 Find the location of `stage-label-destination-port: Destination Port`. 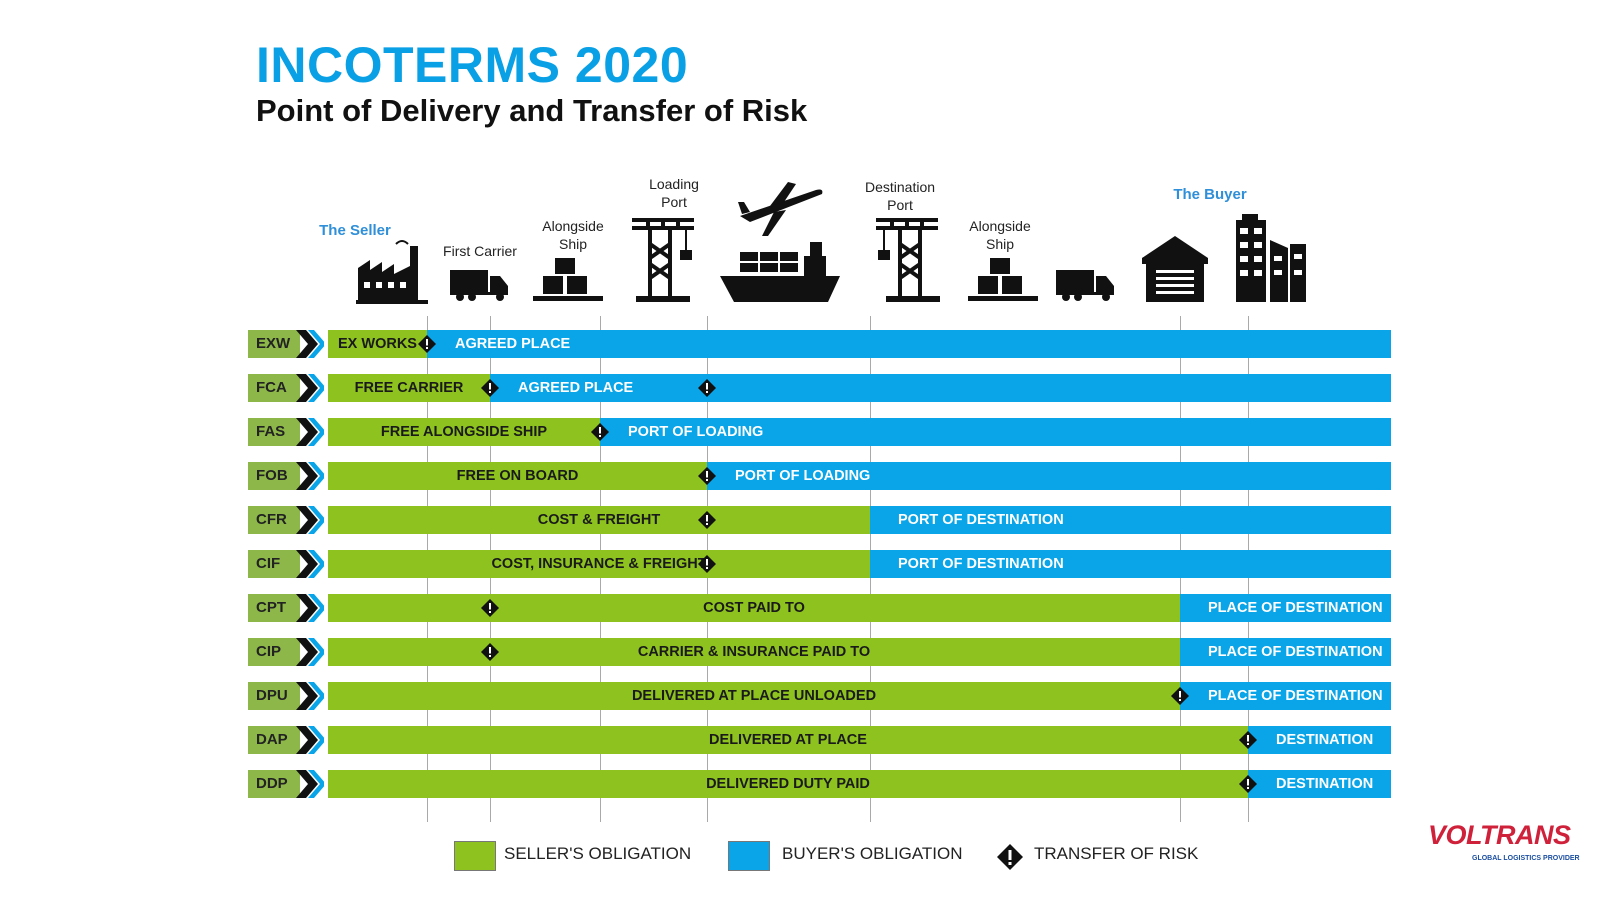

stage-label-destination-port: Destination Port is located at coordinates (900, 196).